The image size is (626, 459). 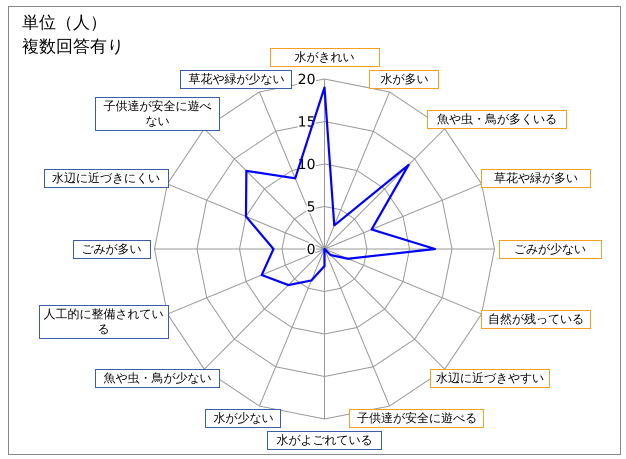 What do you see at coordinates (157, 378) in the screenshot?
I see `spoke-label: 魚や虫・鳥が少ない` at bounding box center [157, 378].